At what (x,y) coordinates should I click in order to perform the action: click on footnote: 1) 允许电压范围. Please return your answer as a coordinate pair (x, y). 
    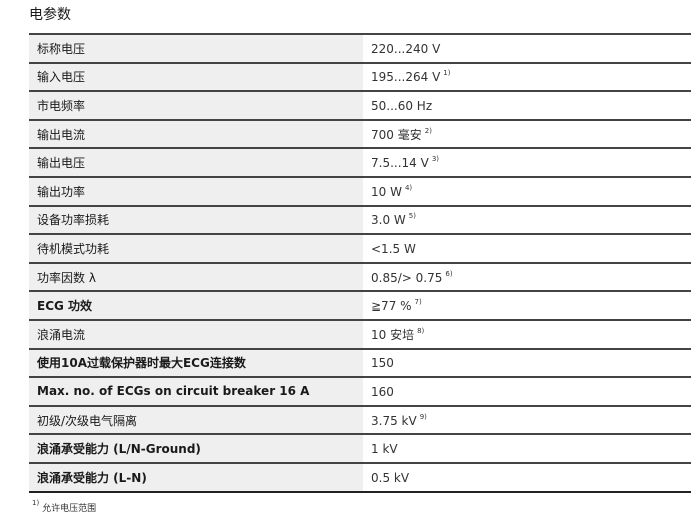
    Looking at the image, I should click on (62, 506).